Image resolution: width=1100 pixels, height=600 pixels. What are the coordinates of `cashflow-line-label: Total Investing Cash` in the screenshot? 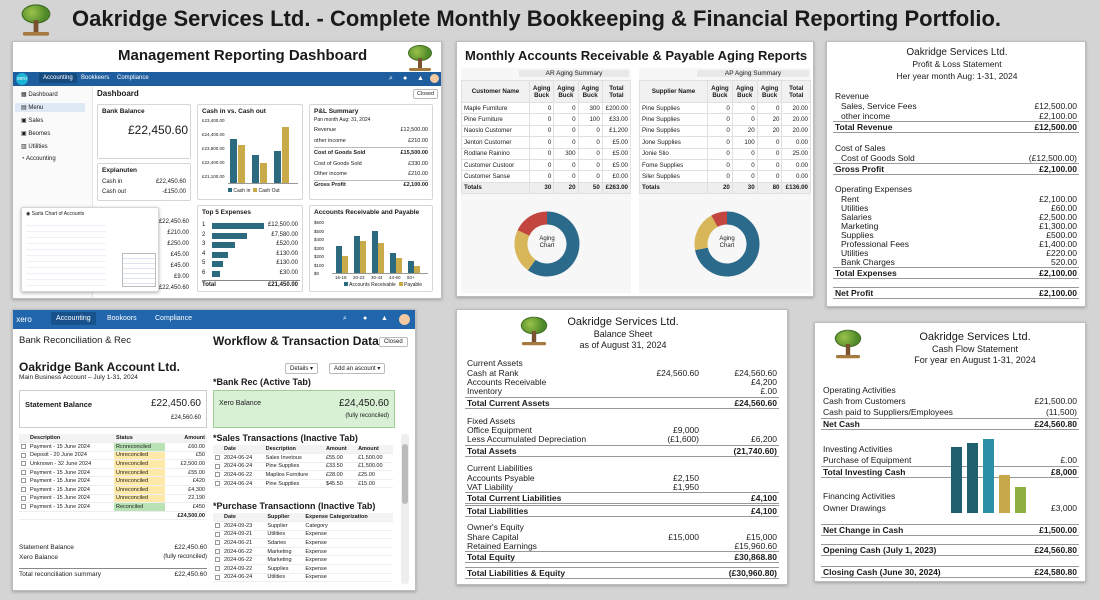 It's located at (864, 472).